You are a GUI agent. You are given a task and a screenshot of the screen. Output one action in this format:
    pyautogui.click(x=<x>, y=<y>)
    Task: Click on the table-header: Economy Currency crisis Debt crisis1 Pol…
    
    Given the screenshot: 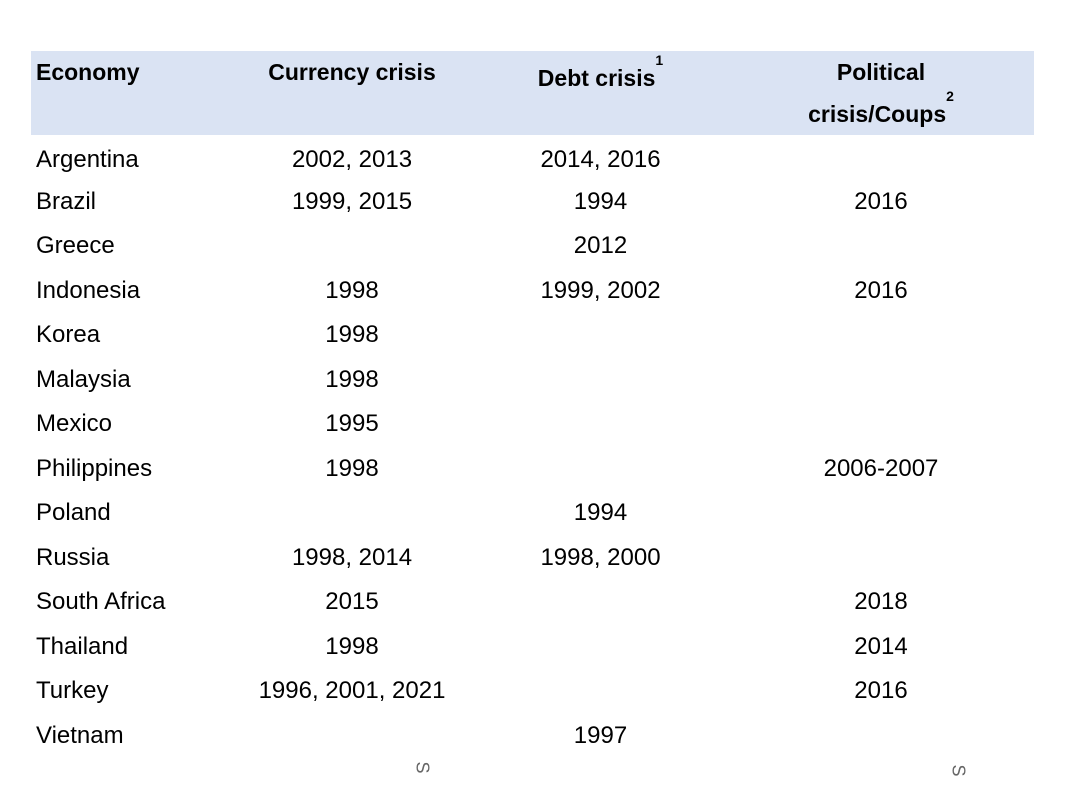 What is the action you would take?
    pyautogui.click(x=532, y=93)
    